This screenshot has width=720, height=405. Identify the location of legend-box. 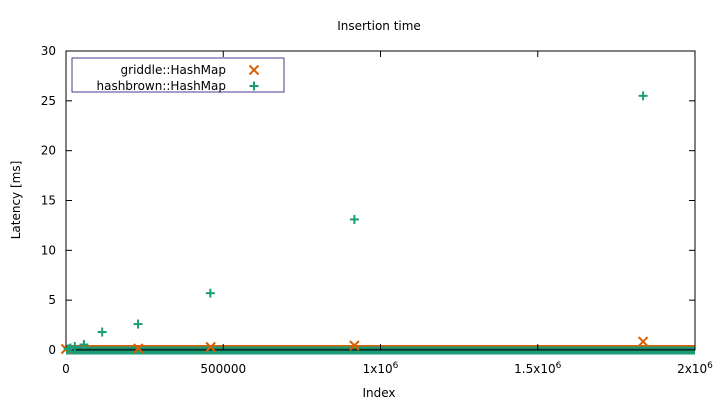
(178, 75).